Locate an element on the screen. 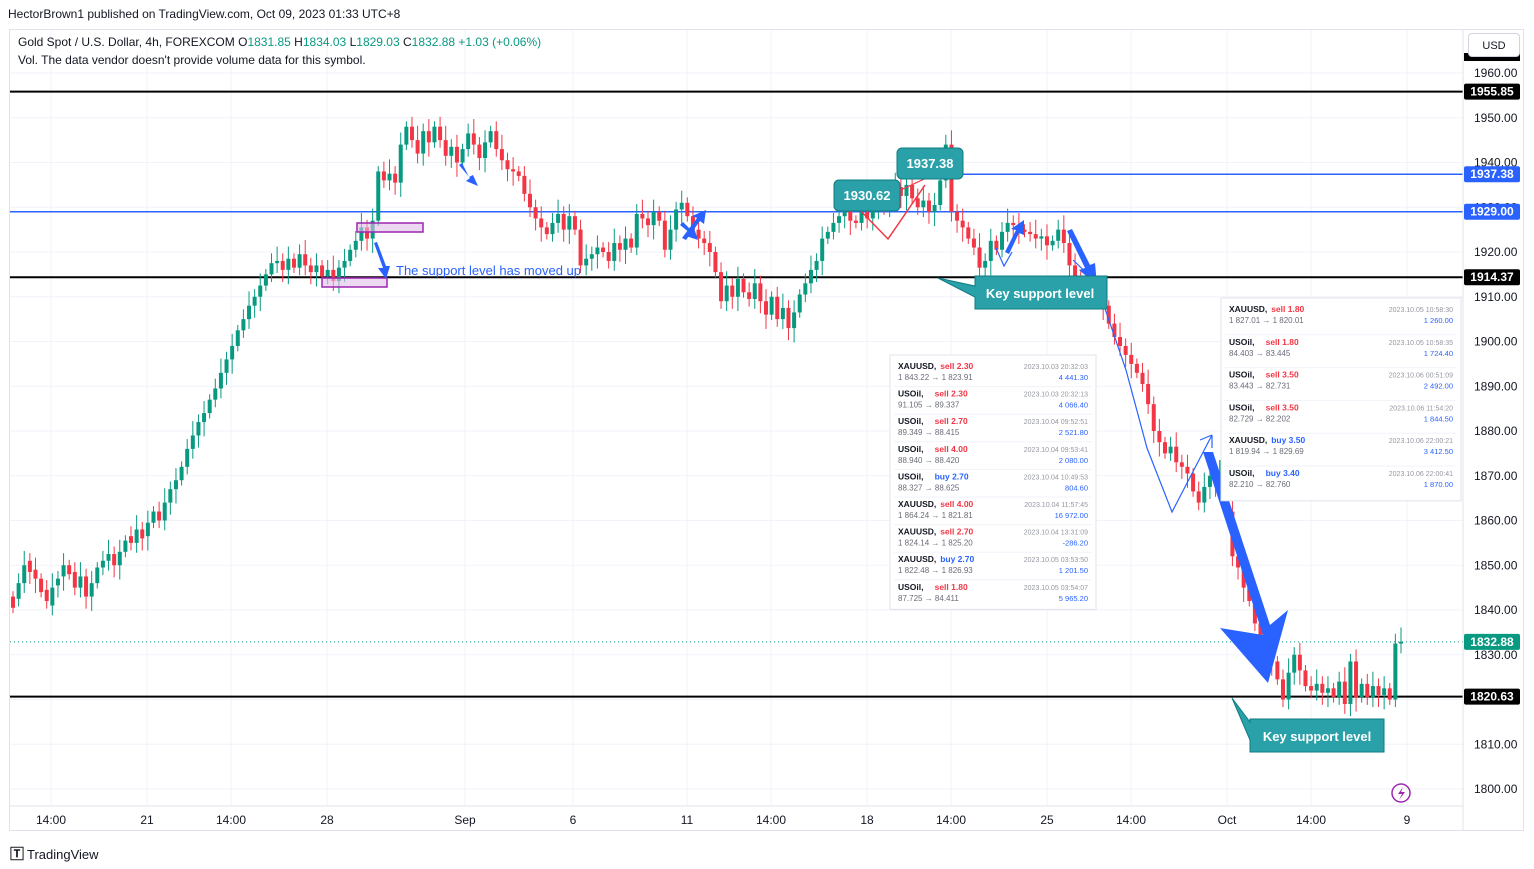  footer-brand: ⁠🅃 TradingView is located at coordinates (54, 854).